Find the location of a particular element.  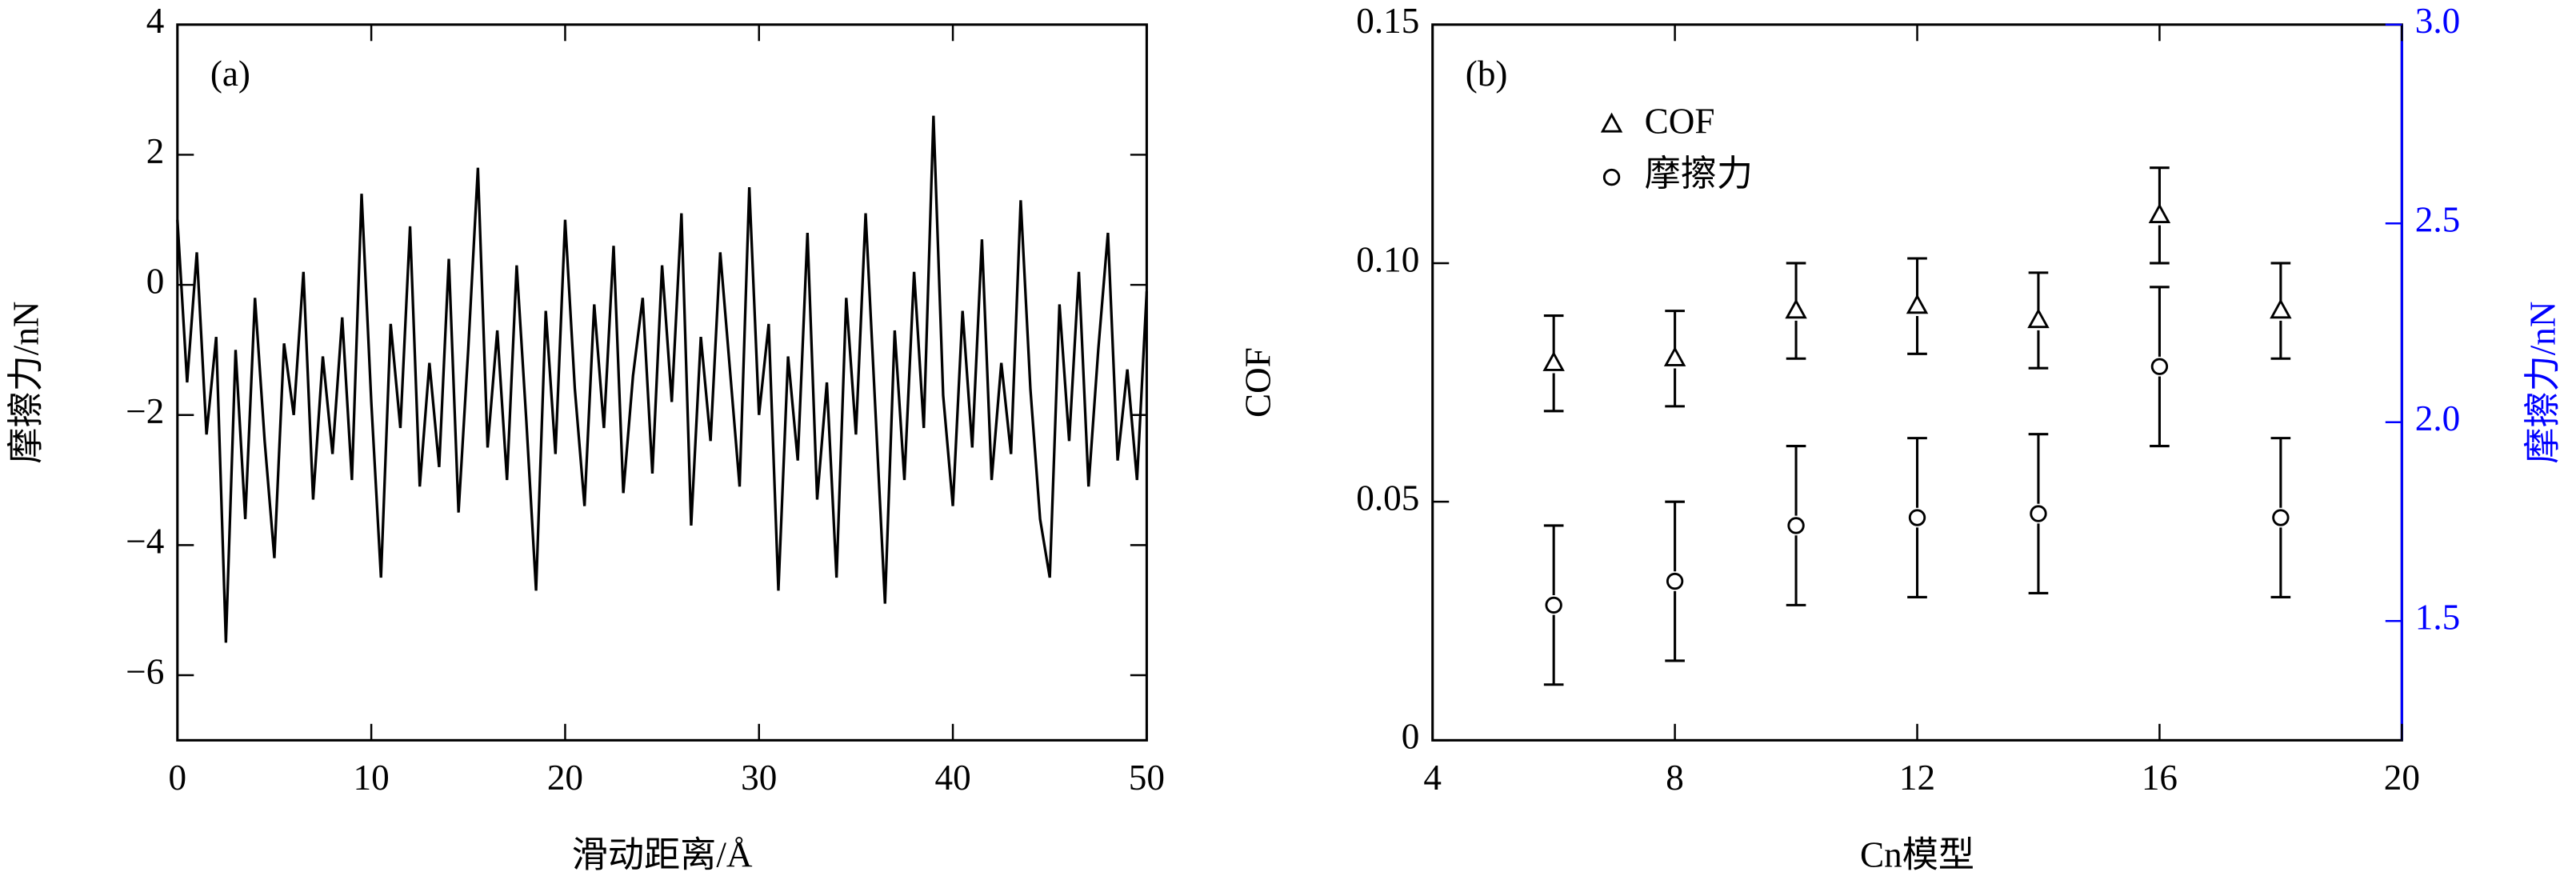

y2-tick-label: 3.0 is located at coordinates (2437, 21).